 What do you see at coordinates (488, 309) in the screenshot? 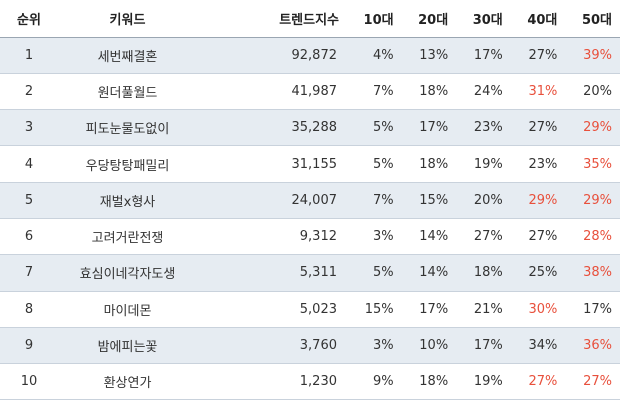
I see `age-30s-cell: 21%` at bounding box center [488, 309].